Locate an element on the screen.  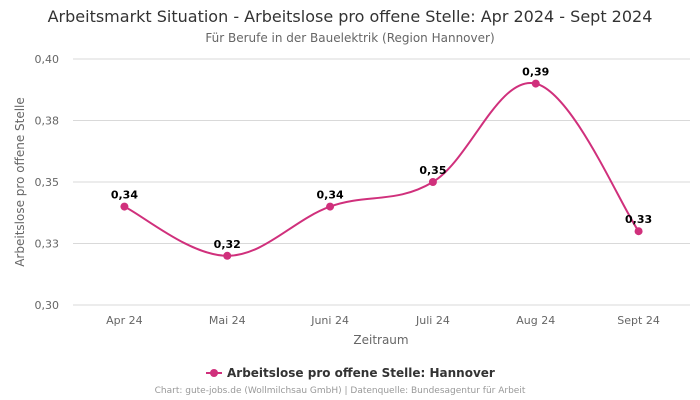
data-label: 0,33 is located at coordinates (638, 219).